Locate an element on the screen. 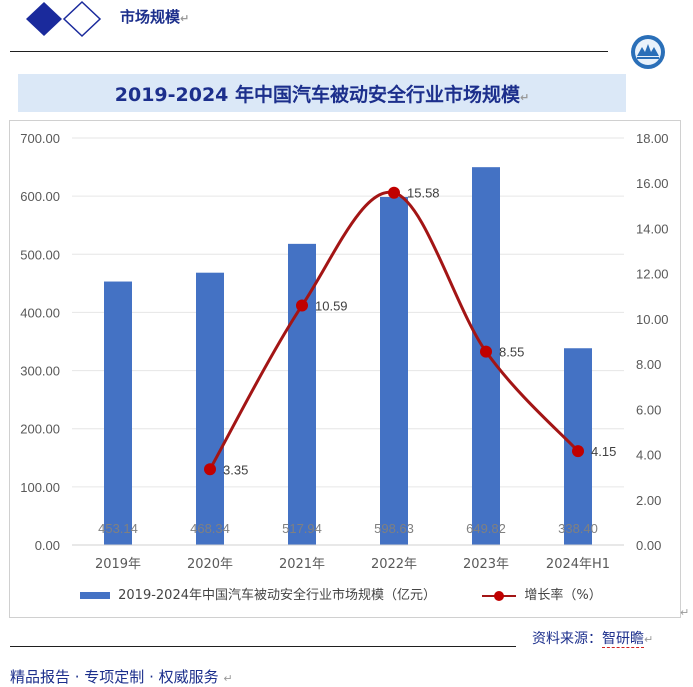 This screenshot has height=687, width=693. source-note: 资料来源：智研瞻↵ is located at coordinates (593, 639).